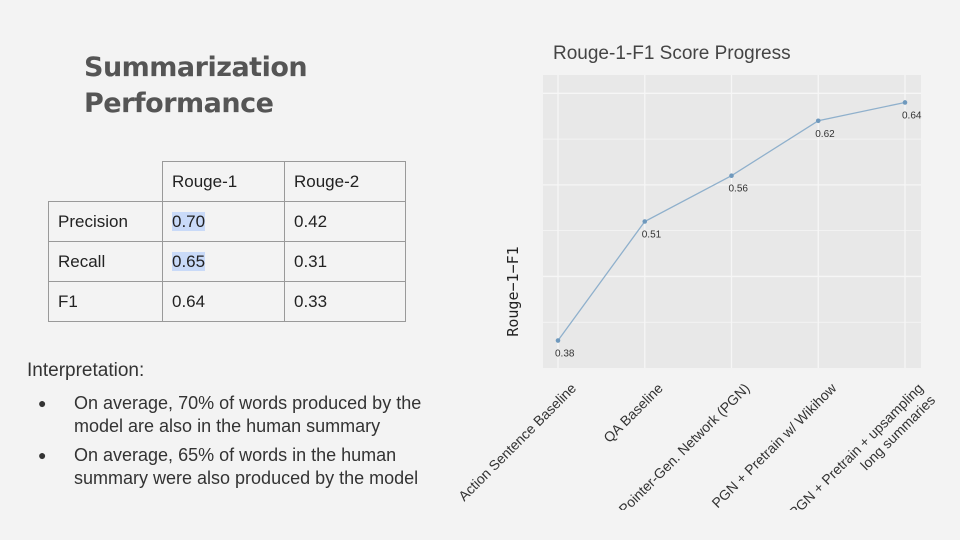  I want to click on slide-title-line-2: Performance, so click(179, 103).